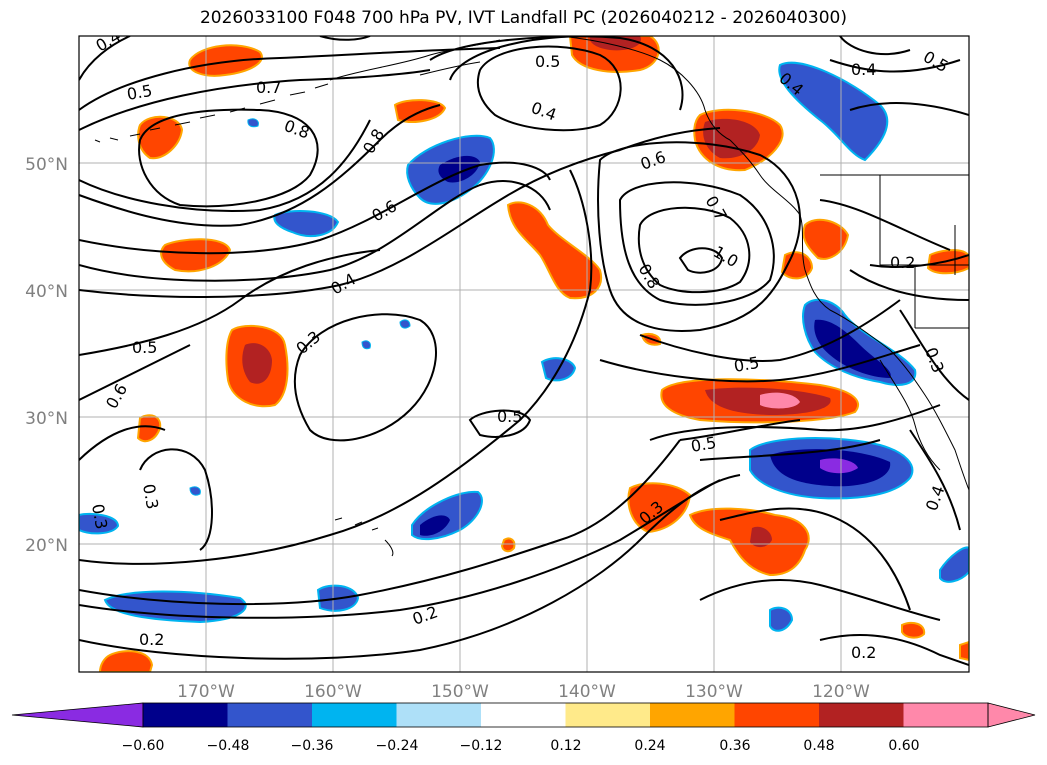  What do you see at coordinates (397, 746) in the screenshot?
I see `colorbar-tick: −0.24` at bounding box center [397, 746].